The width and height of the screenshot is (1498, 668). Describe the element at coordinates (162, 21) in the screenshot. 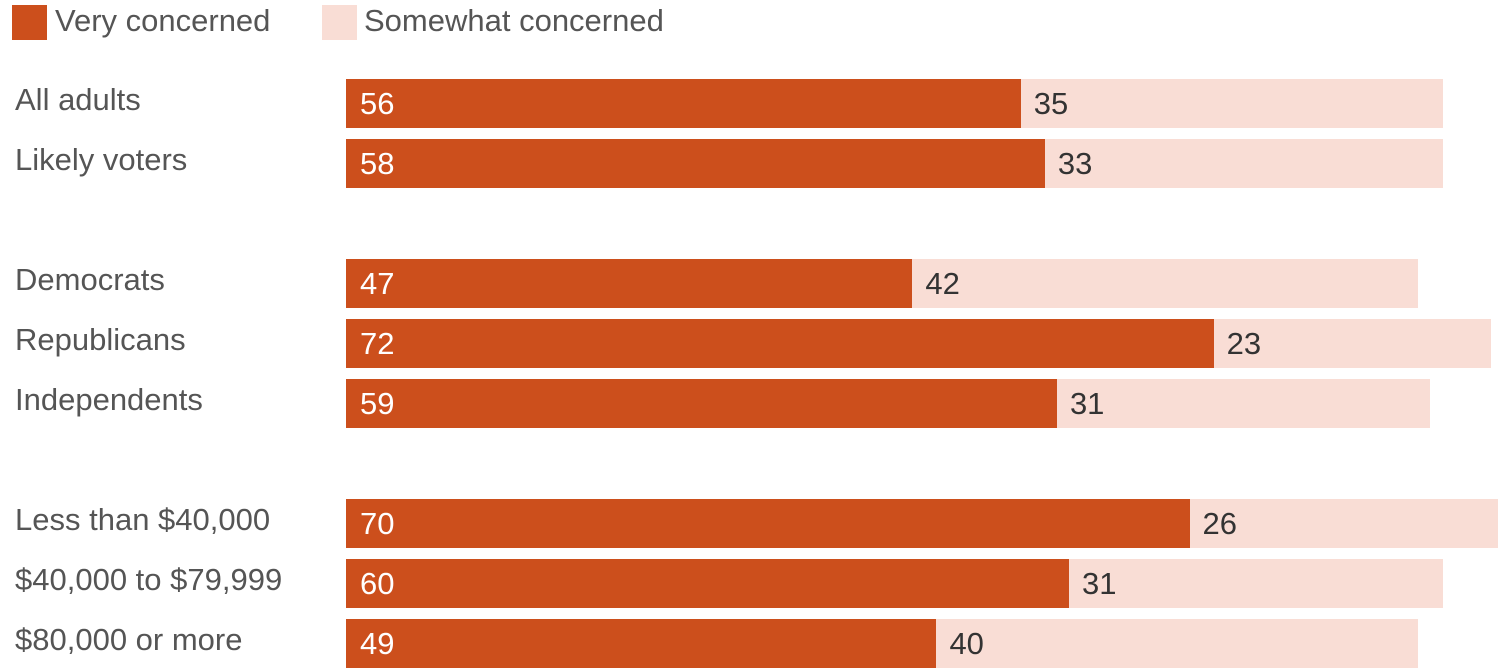

I see `legend-label-very: Very concerned` at that location.